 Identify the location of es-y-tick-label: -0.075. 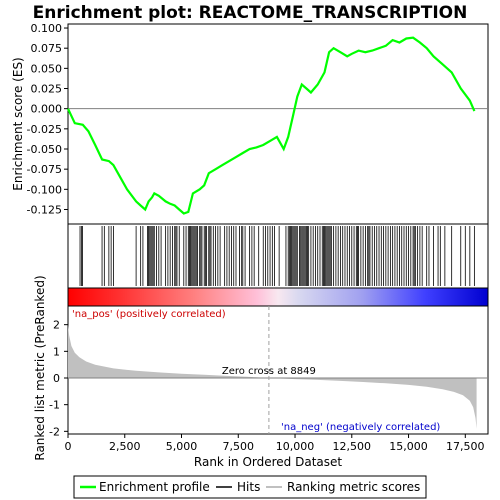
(44, 169).